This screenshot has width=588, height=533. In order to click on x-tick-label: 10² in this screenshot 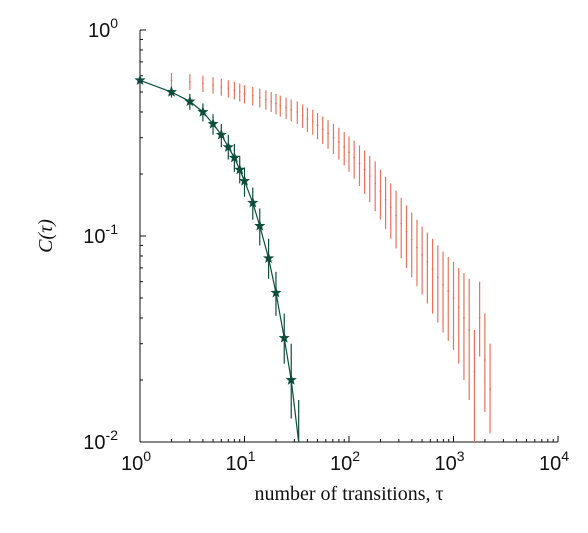, I will do `click(345, 461)`.